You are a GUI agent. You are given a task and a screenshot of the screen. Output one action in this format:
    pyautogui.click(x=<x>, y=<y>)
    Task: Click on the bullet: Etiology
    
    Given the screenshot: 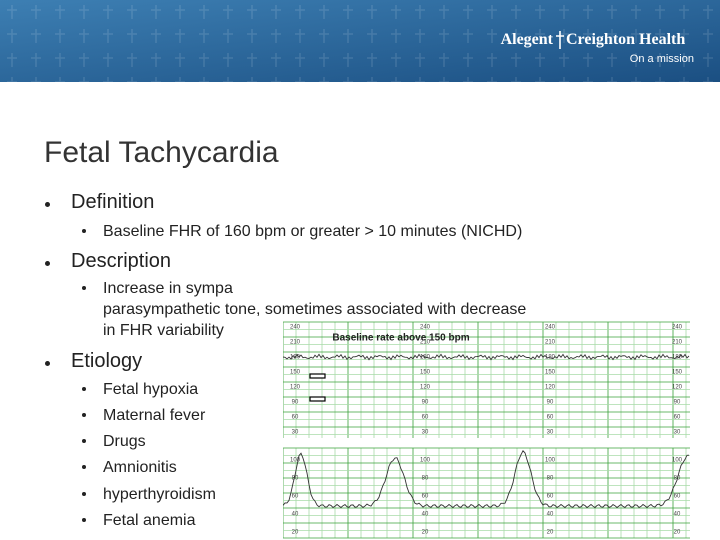 What is the action you would take?
    pyautogui.click(x=107, y=361)
    